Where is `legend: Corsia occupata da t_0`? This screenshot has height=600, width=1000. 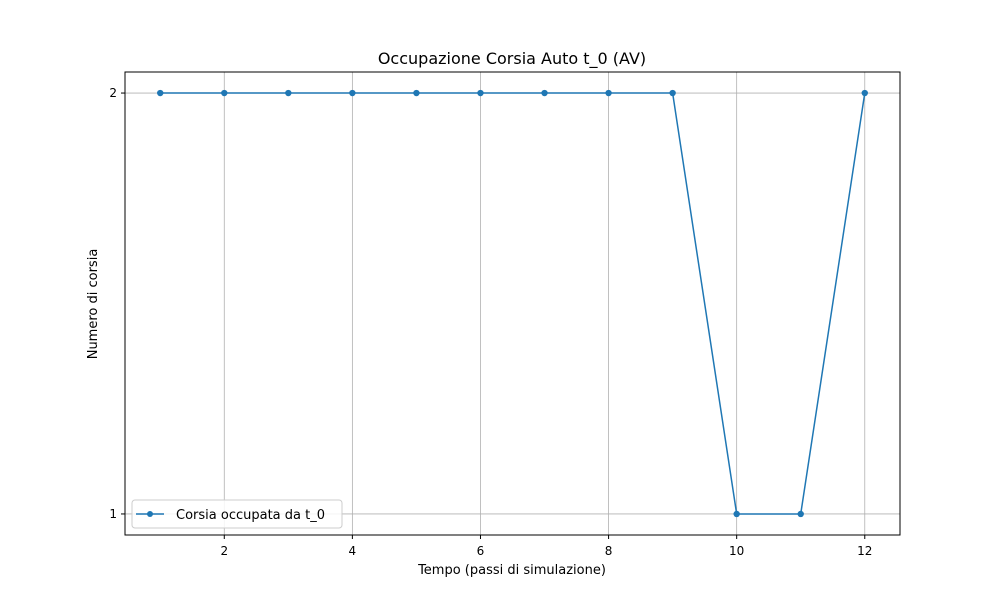
legend: Corsia occupata da t_0 is located at coordinates (237, 514).